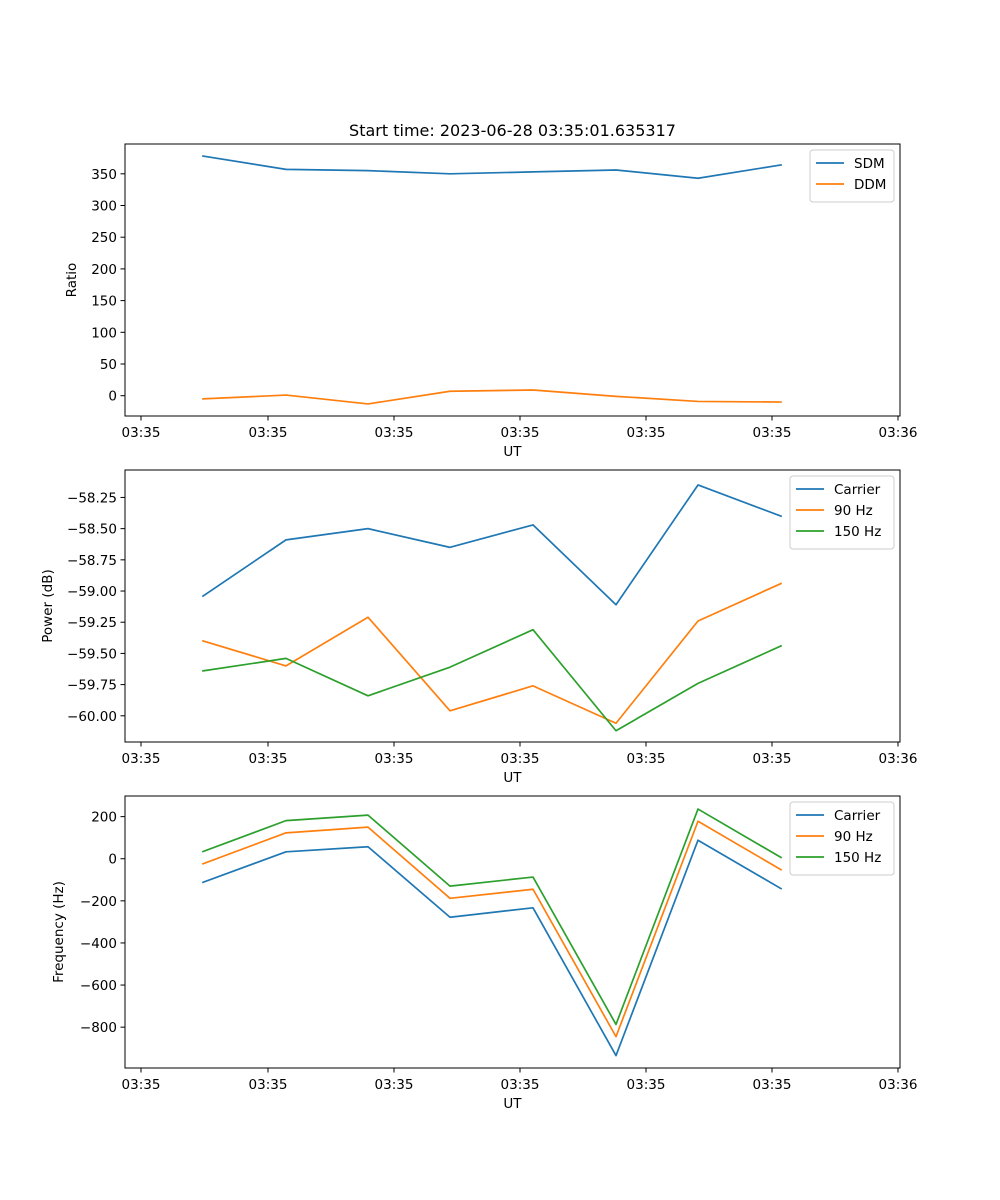 Image resolution: width=1000 pixels, height=1200 pixels. I want to click on series-line-ddm, so click(492, 397).